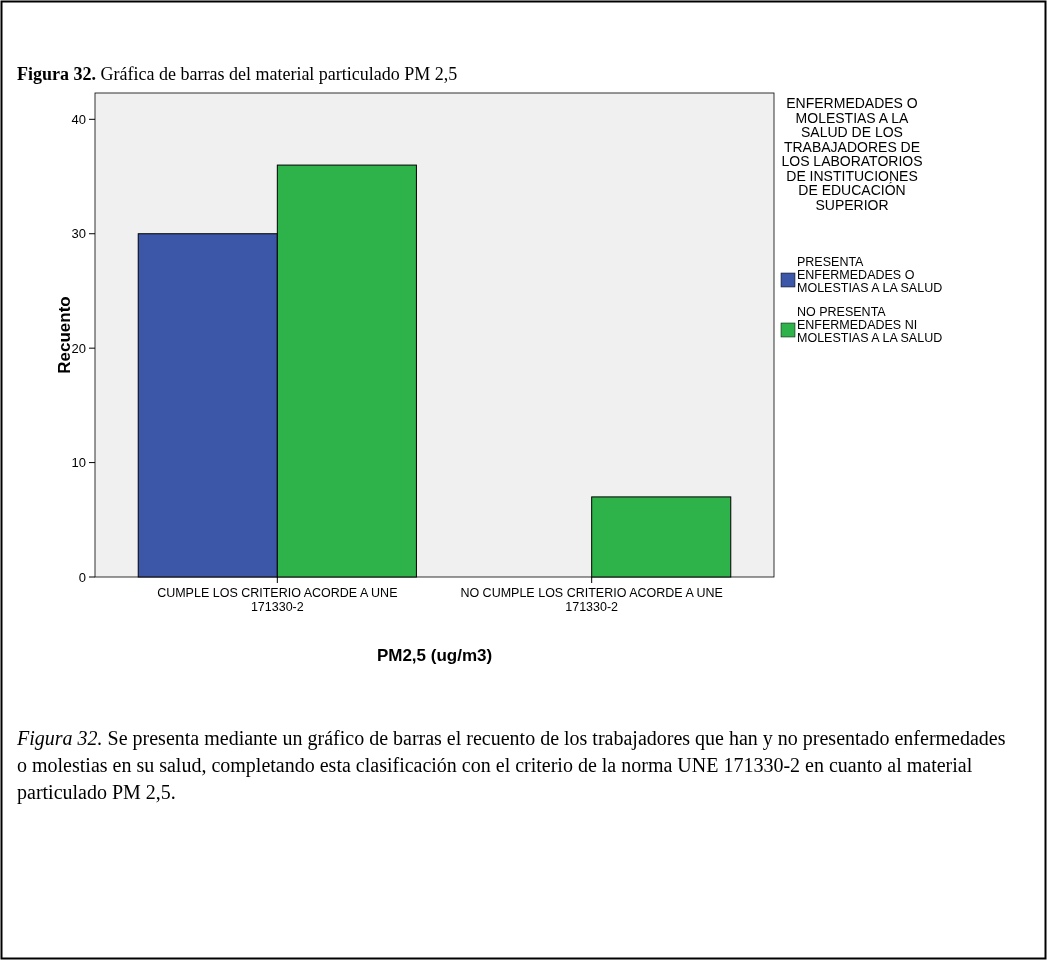 The width and height of the screenshot is (1047, 960). Describe the element at coordinates (870, 275) in the screenshot. I see `legend-label: PRESENTA ENFERMEDADES O MOLESTIAS A LA SALUD` at that location.